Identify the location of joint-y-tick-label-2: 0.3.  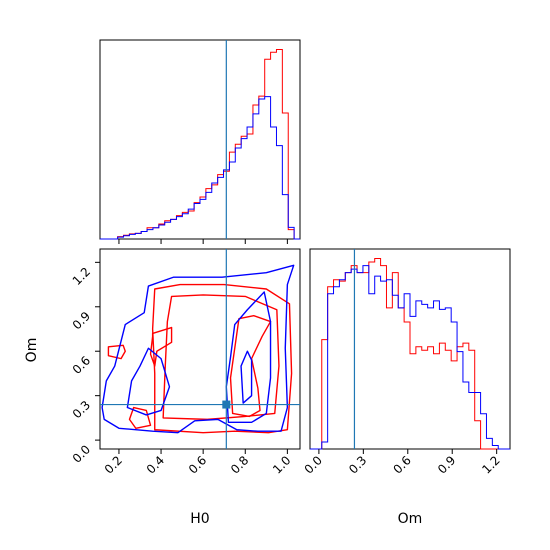
(81, 409).